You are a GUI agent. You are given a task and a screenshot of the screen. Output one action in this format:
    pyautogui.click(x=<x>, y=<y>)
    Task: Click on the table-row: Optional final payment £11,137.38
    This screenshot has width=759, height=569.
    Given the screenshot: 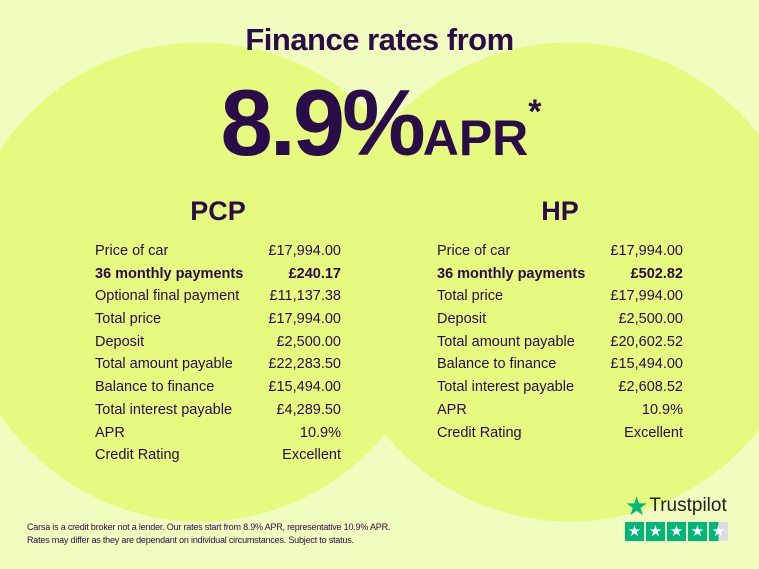 What is the action you would take?
    pyautogui.click(x=218, y=296)
    